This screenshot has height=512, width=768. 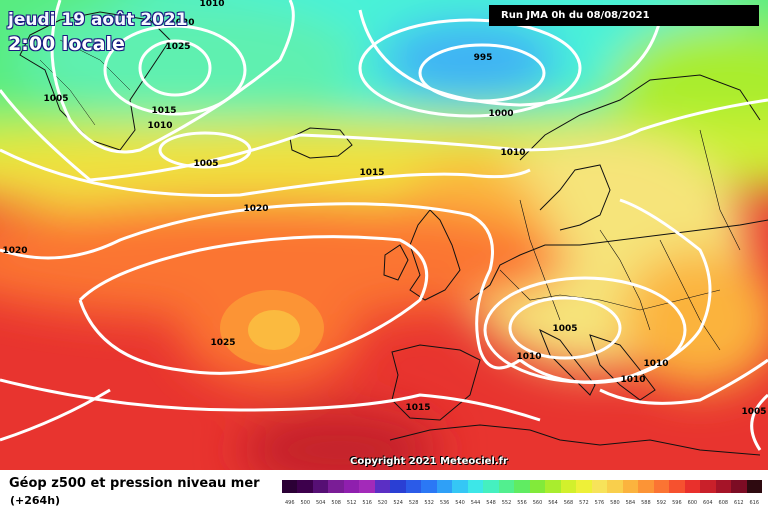 I want to click on scale-label: 572, so click(x=584, y=503).